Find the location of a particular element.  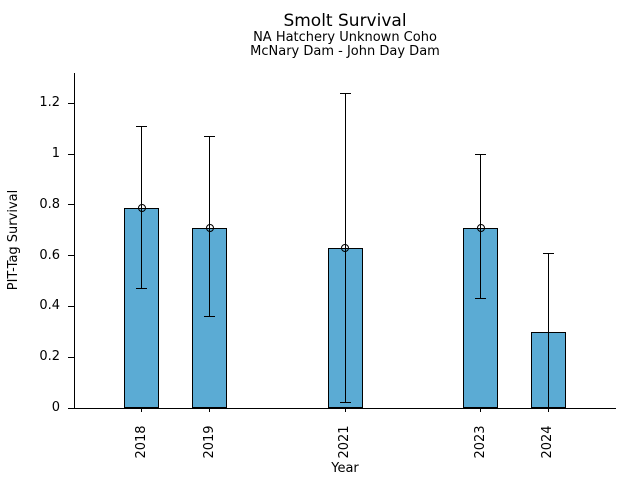

y-tick-0.2 is located at coordinates (71, 357).